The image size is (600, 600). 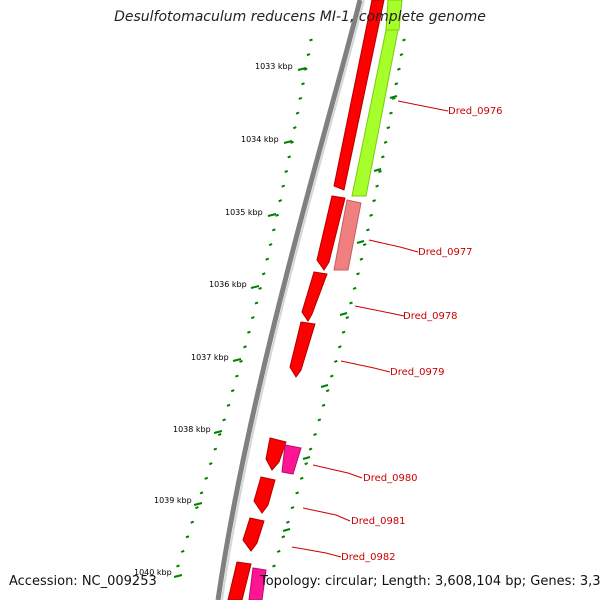 I want to click on gene-label: Dred_0982, so click(x=368, y=557).